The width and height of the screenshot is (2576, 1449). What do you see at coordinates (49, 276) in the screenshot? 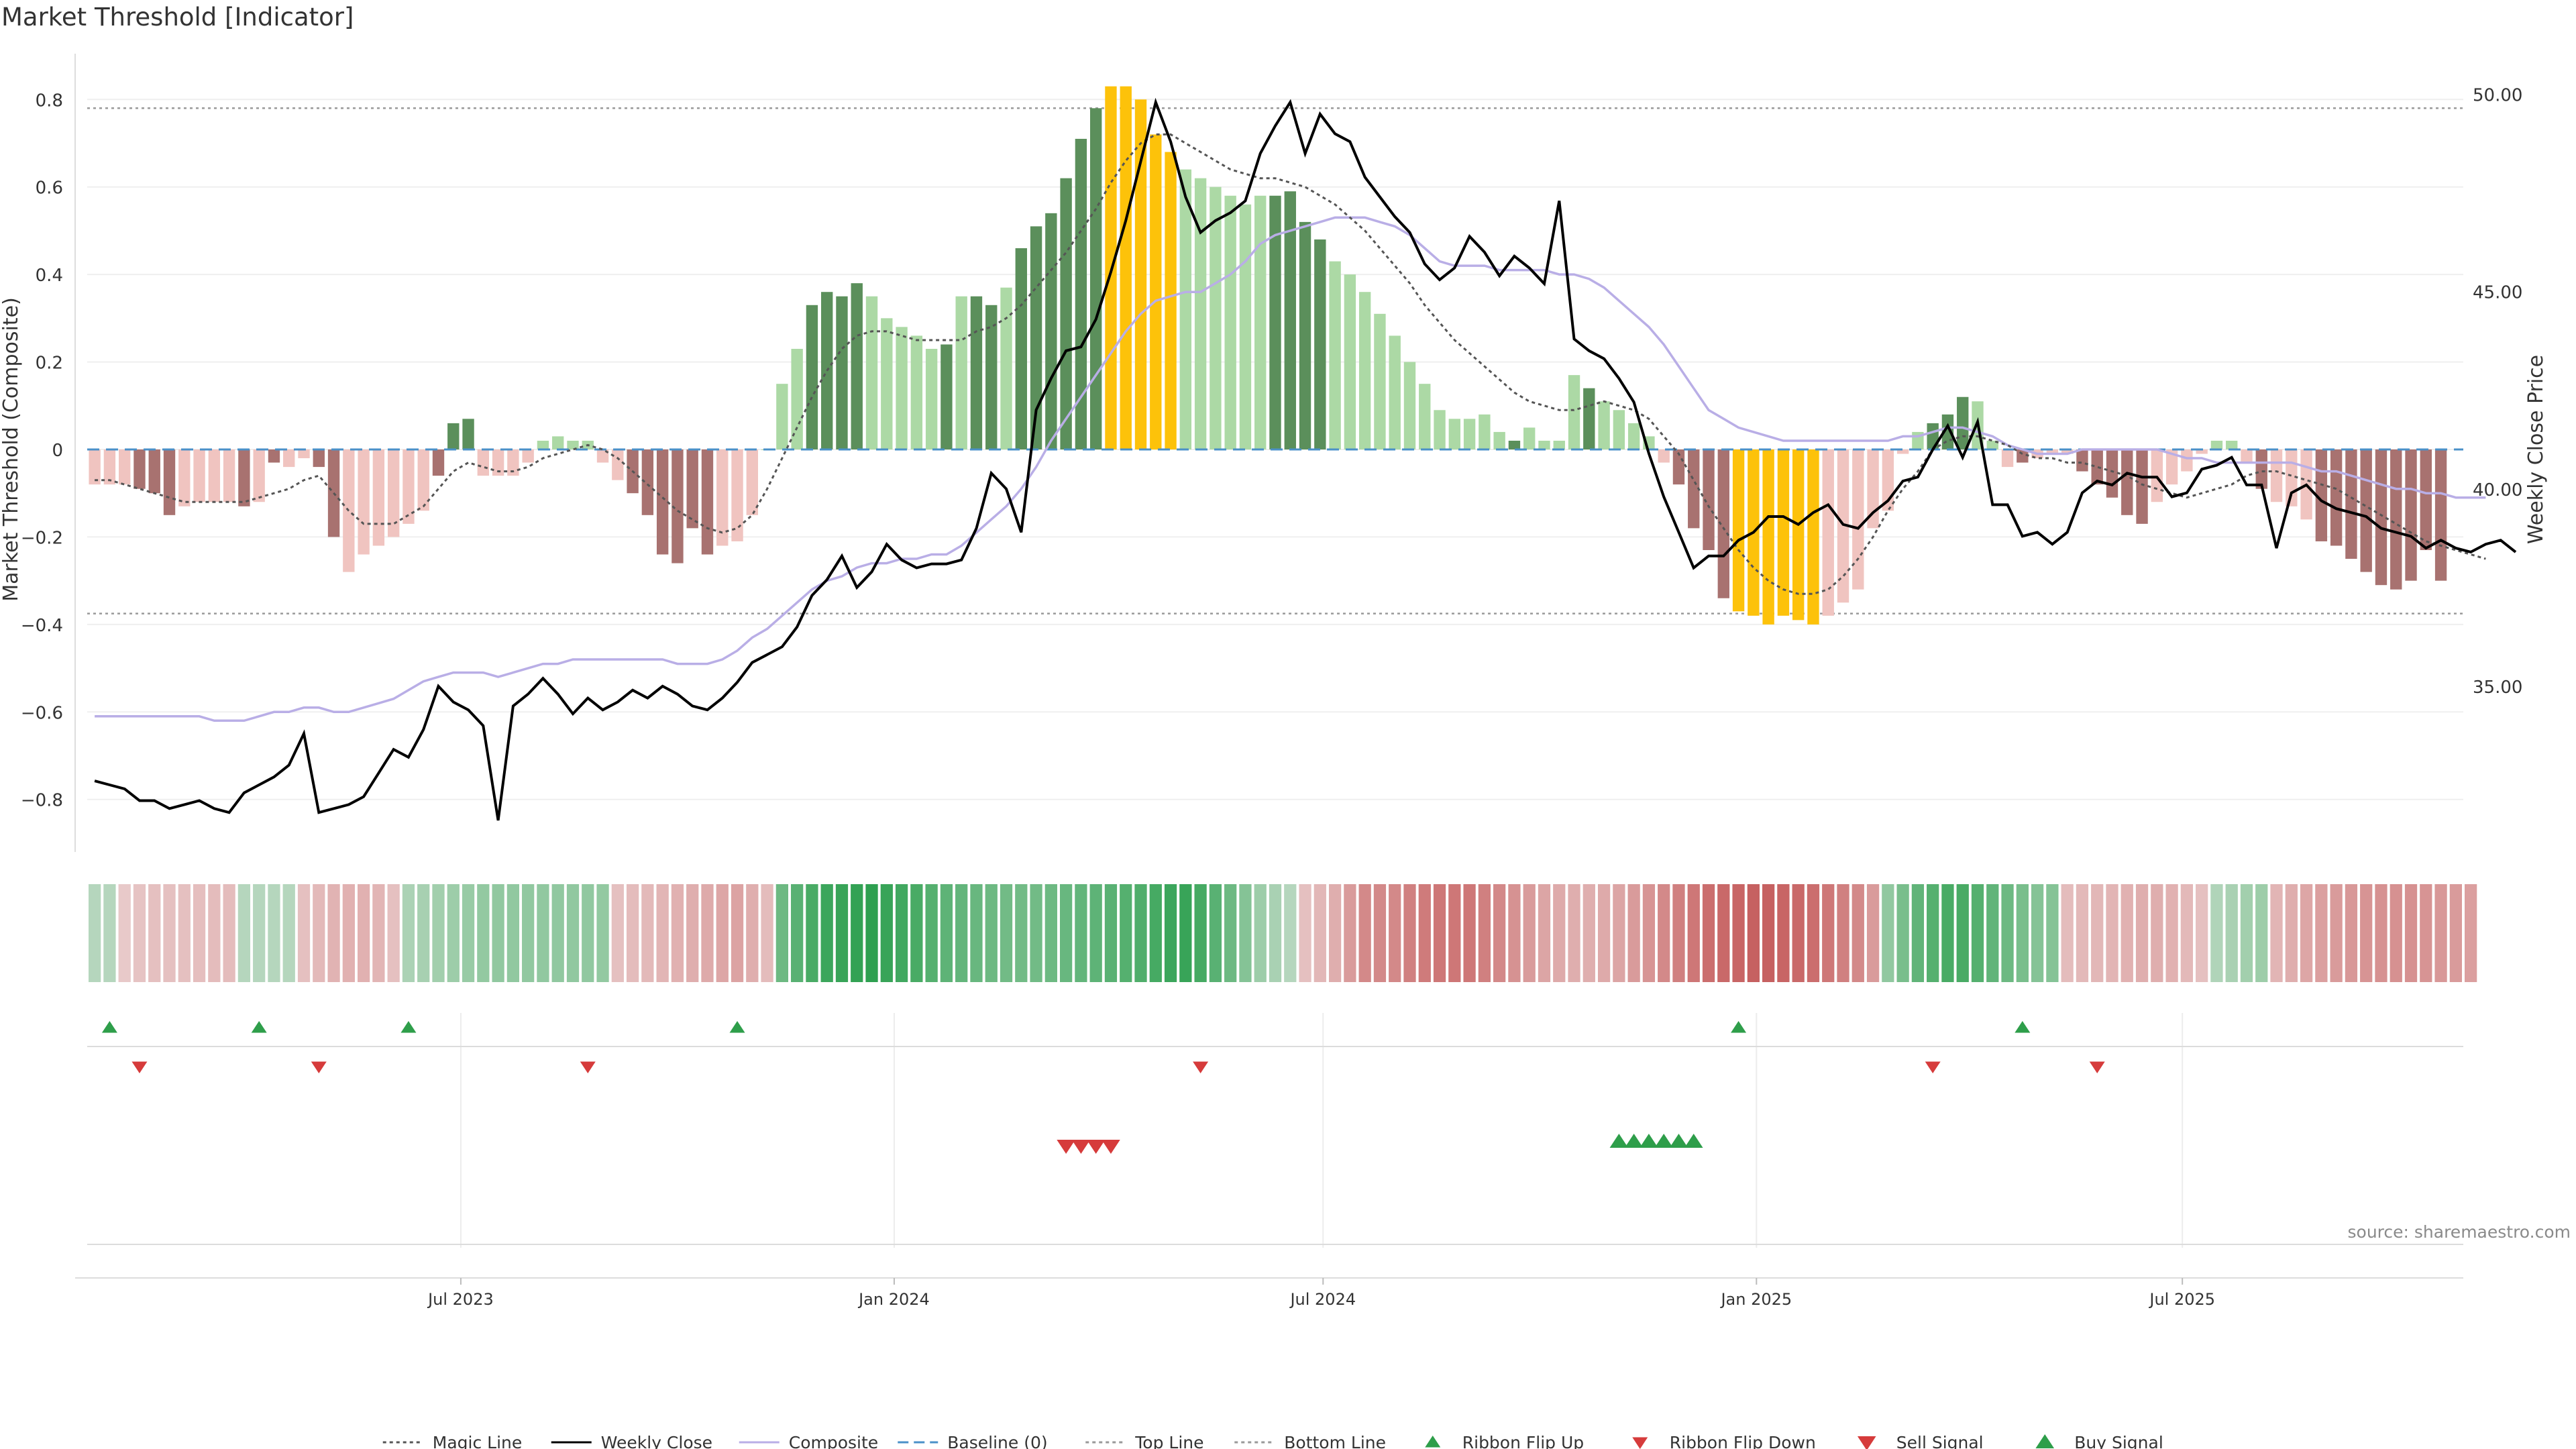
I see `y-left-tick-label: 0.4` at bounding box center [49, 276].